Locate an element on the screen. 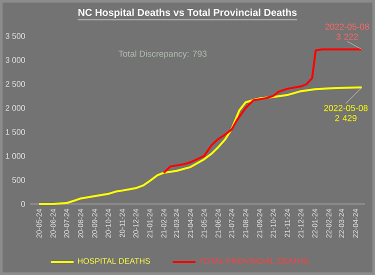 The width and height of the screenshot is (375, 275). annotation: Total Discrepancy: 793 is located at coordinates (162, 54).